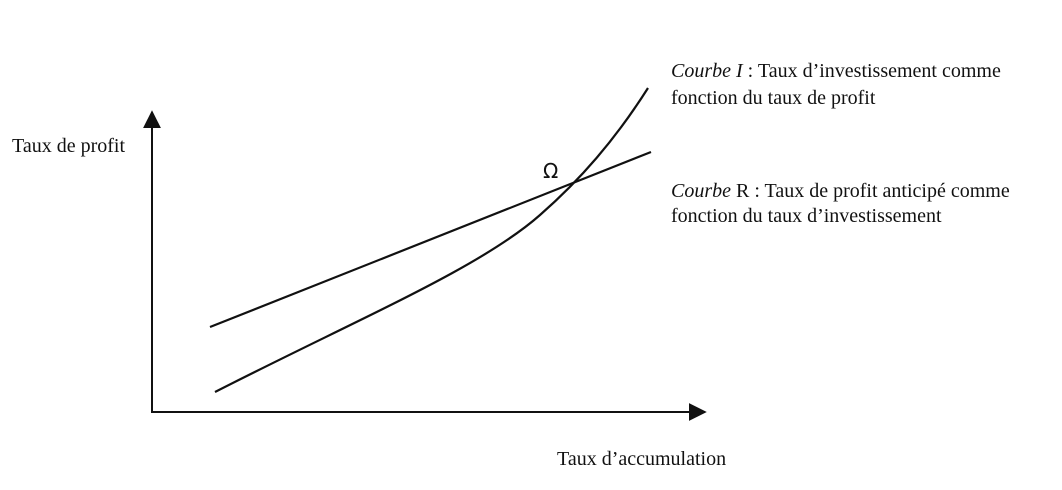 The height and width of the screenshot is (490, 1062). What do you see at coordinates (550, 171) in the screenshot?
I see `point-label: Ω` at bounding box center [550, 171].